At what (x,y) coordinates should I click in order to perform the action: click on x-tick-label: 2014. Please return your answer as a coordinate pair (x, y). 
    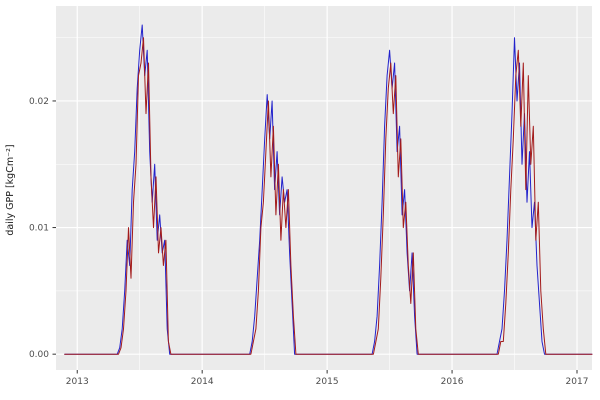
    Looking at the image, I should click on (202, 382).